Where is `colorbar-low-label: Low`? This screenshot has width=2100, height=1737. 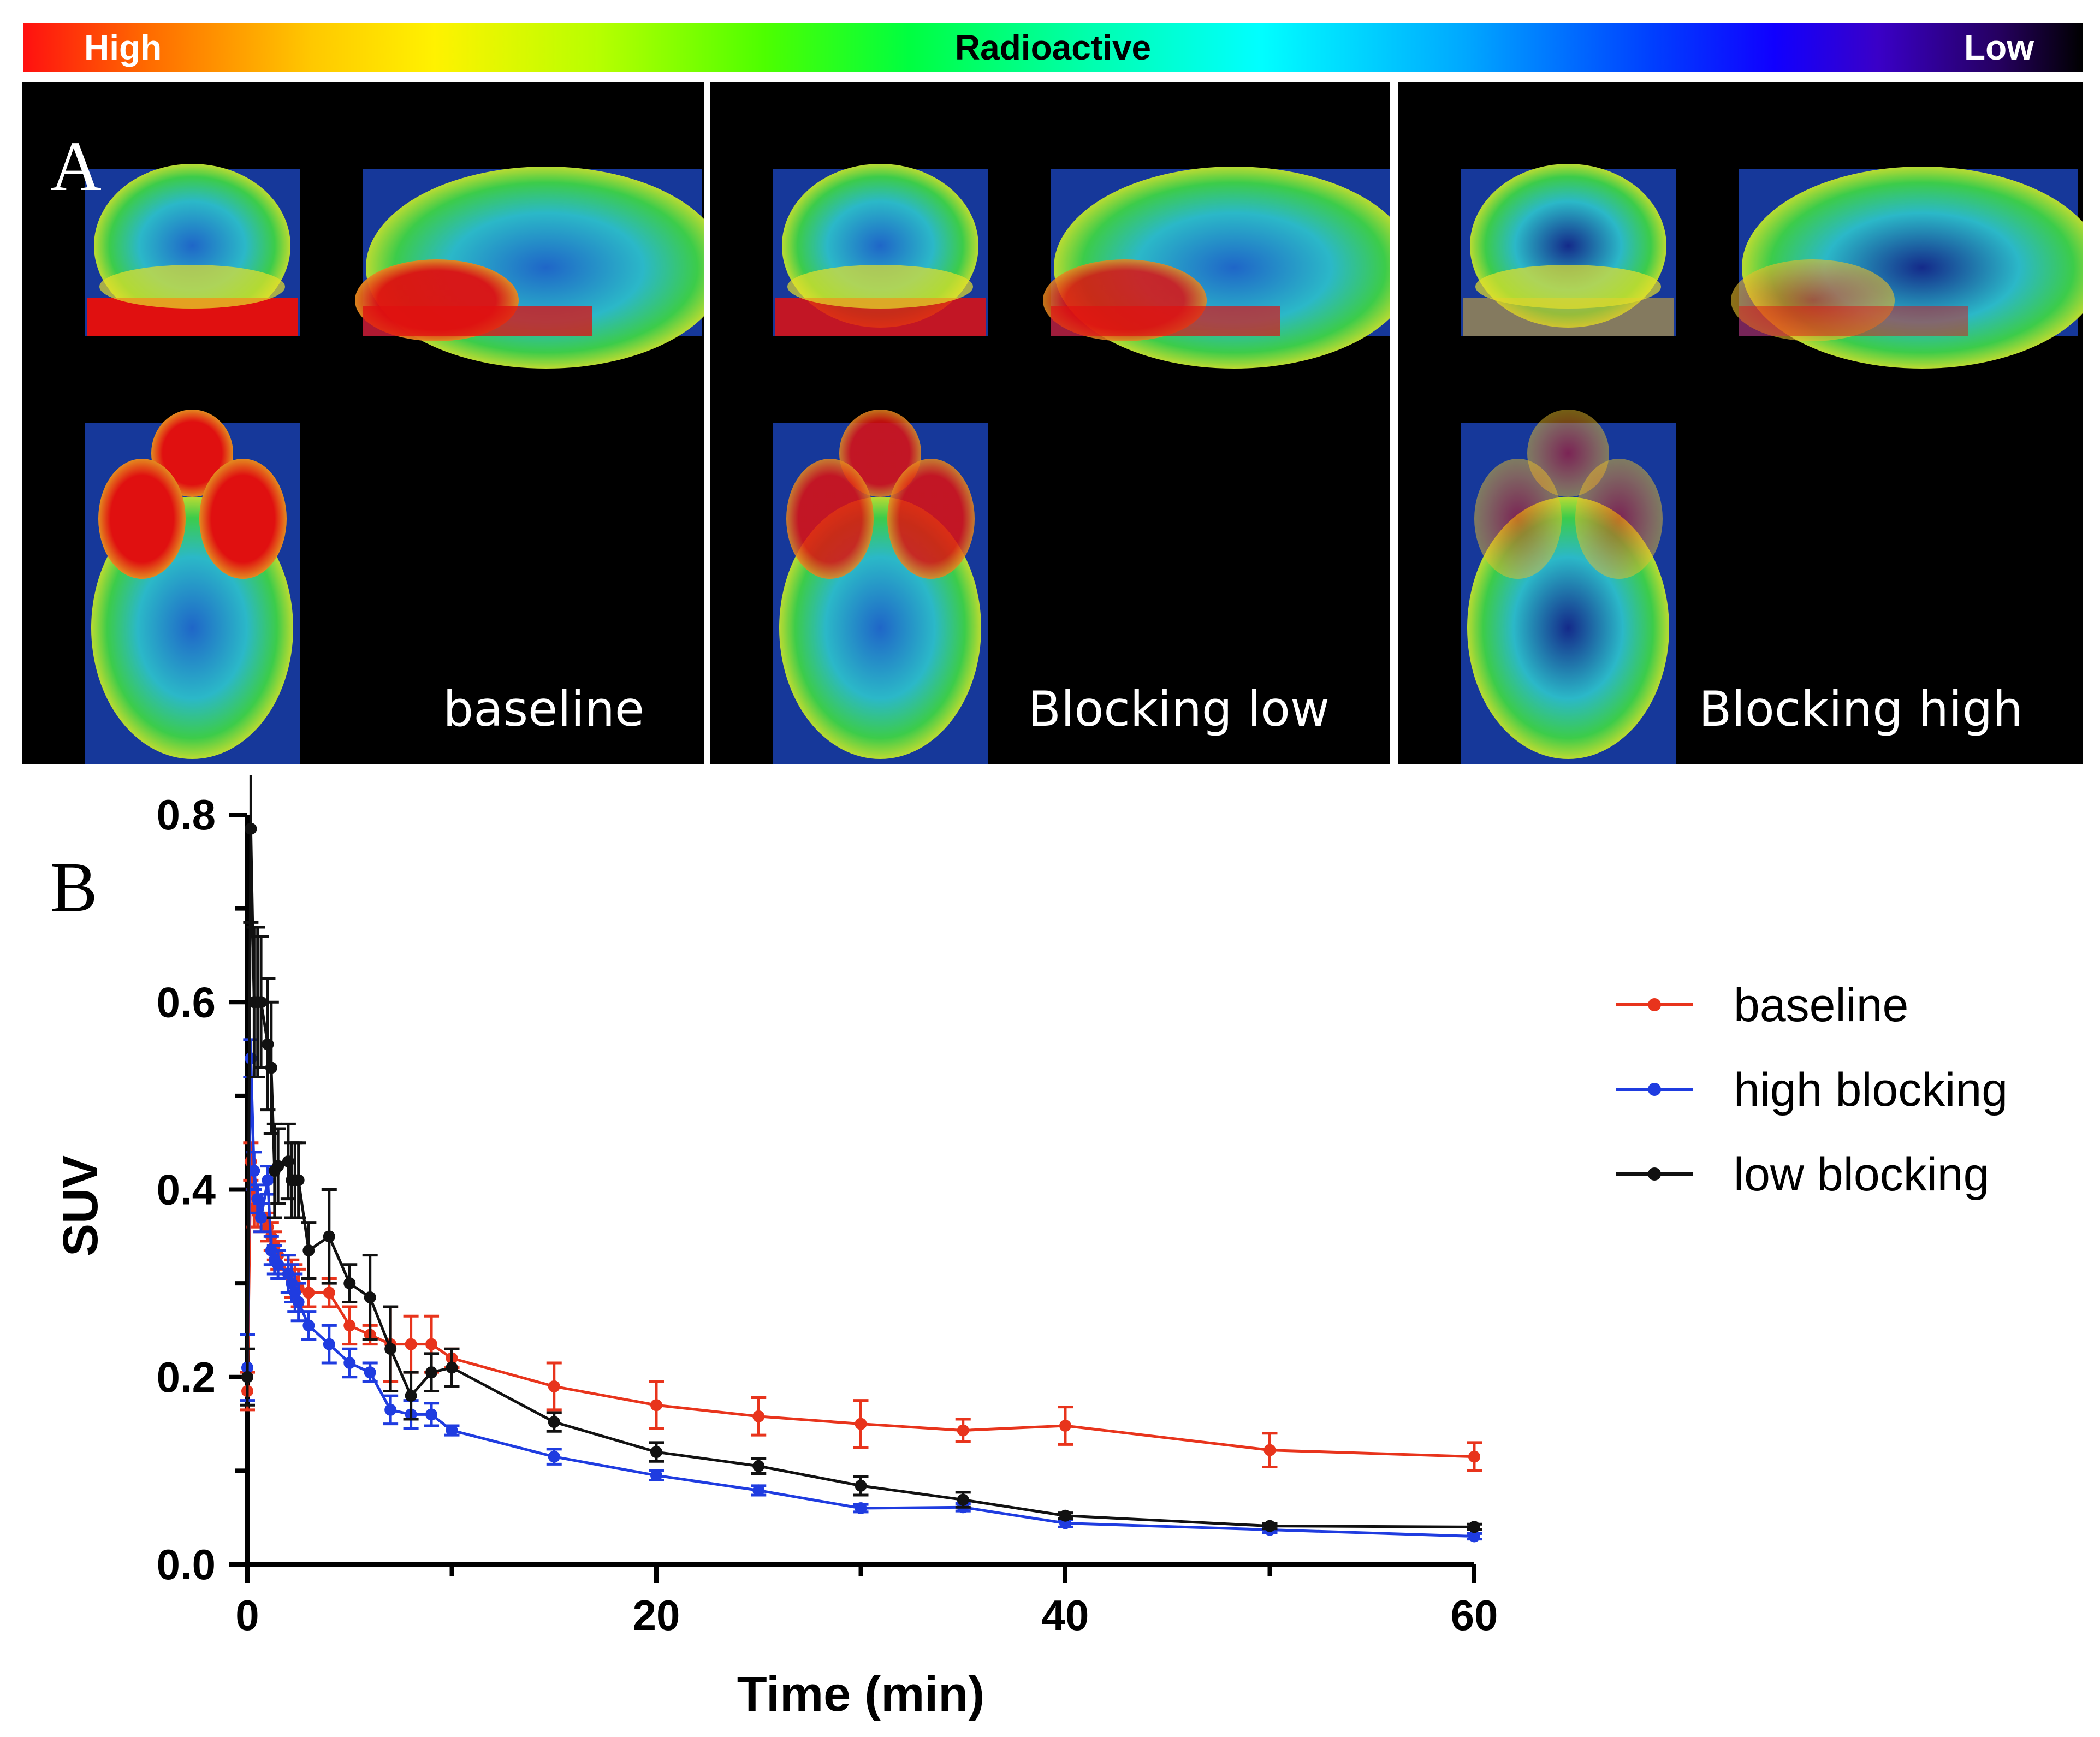 colorbar-low-label: Low is located at coordinates (1999, 47).